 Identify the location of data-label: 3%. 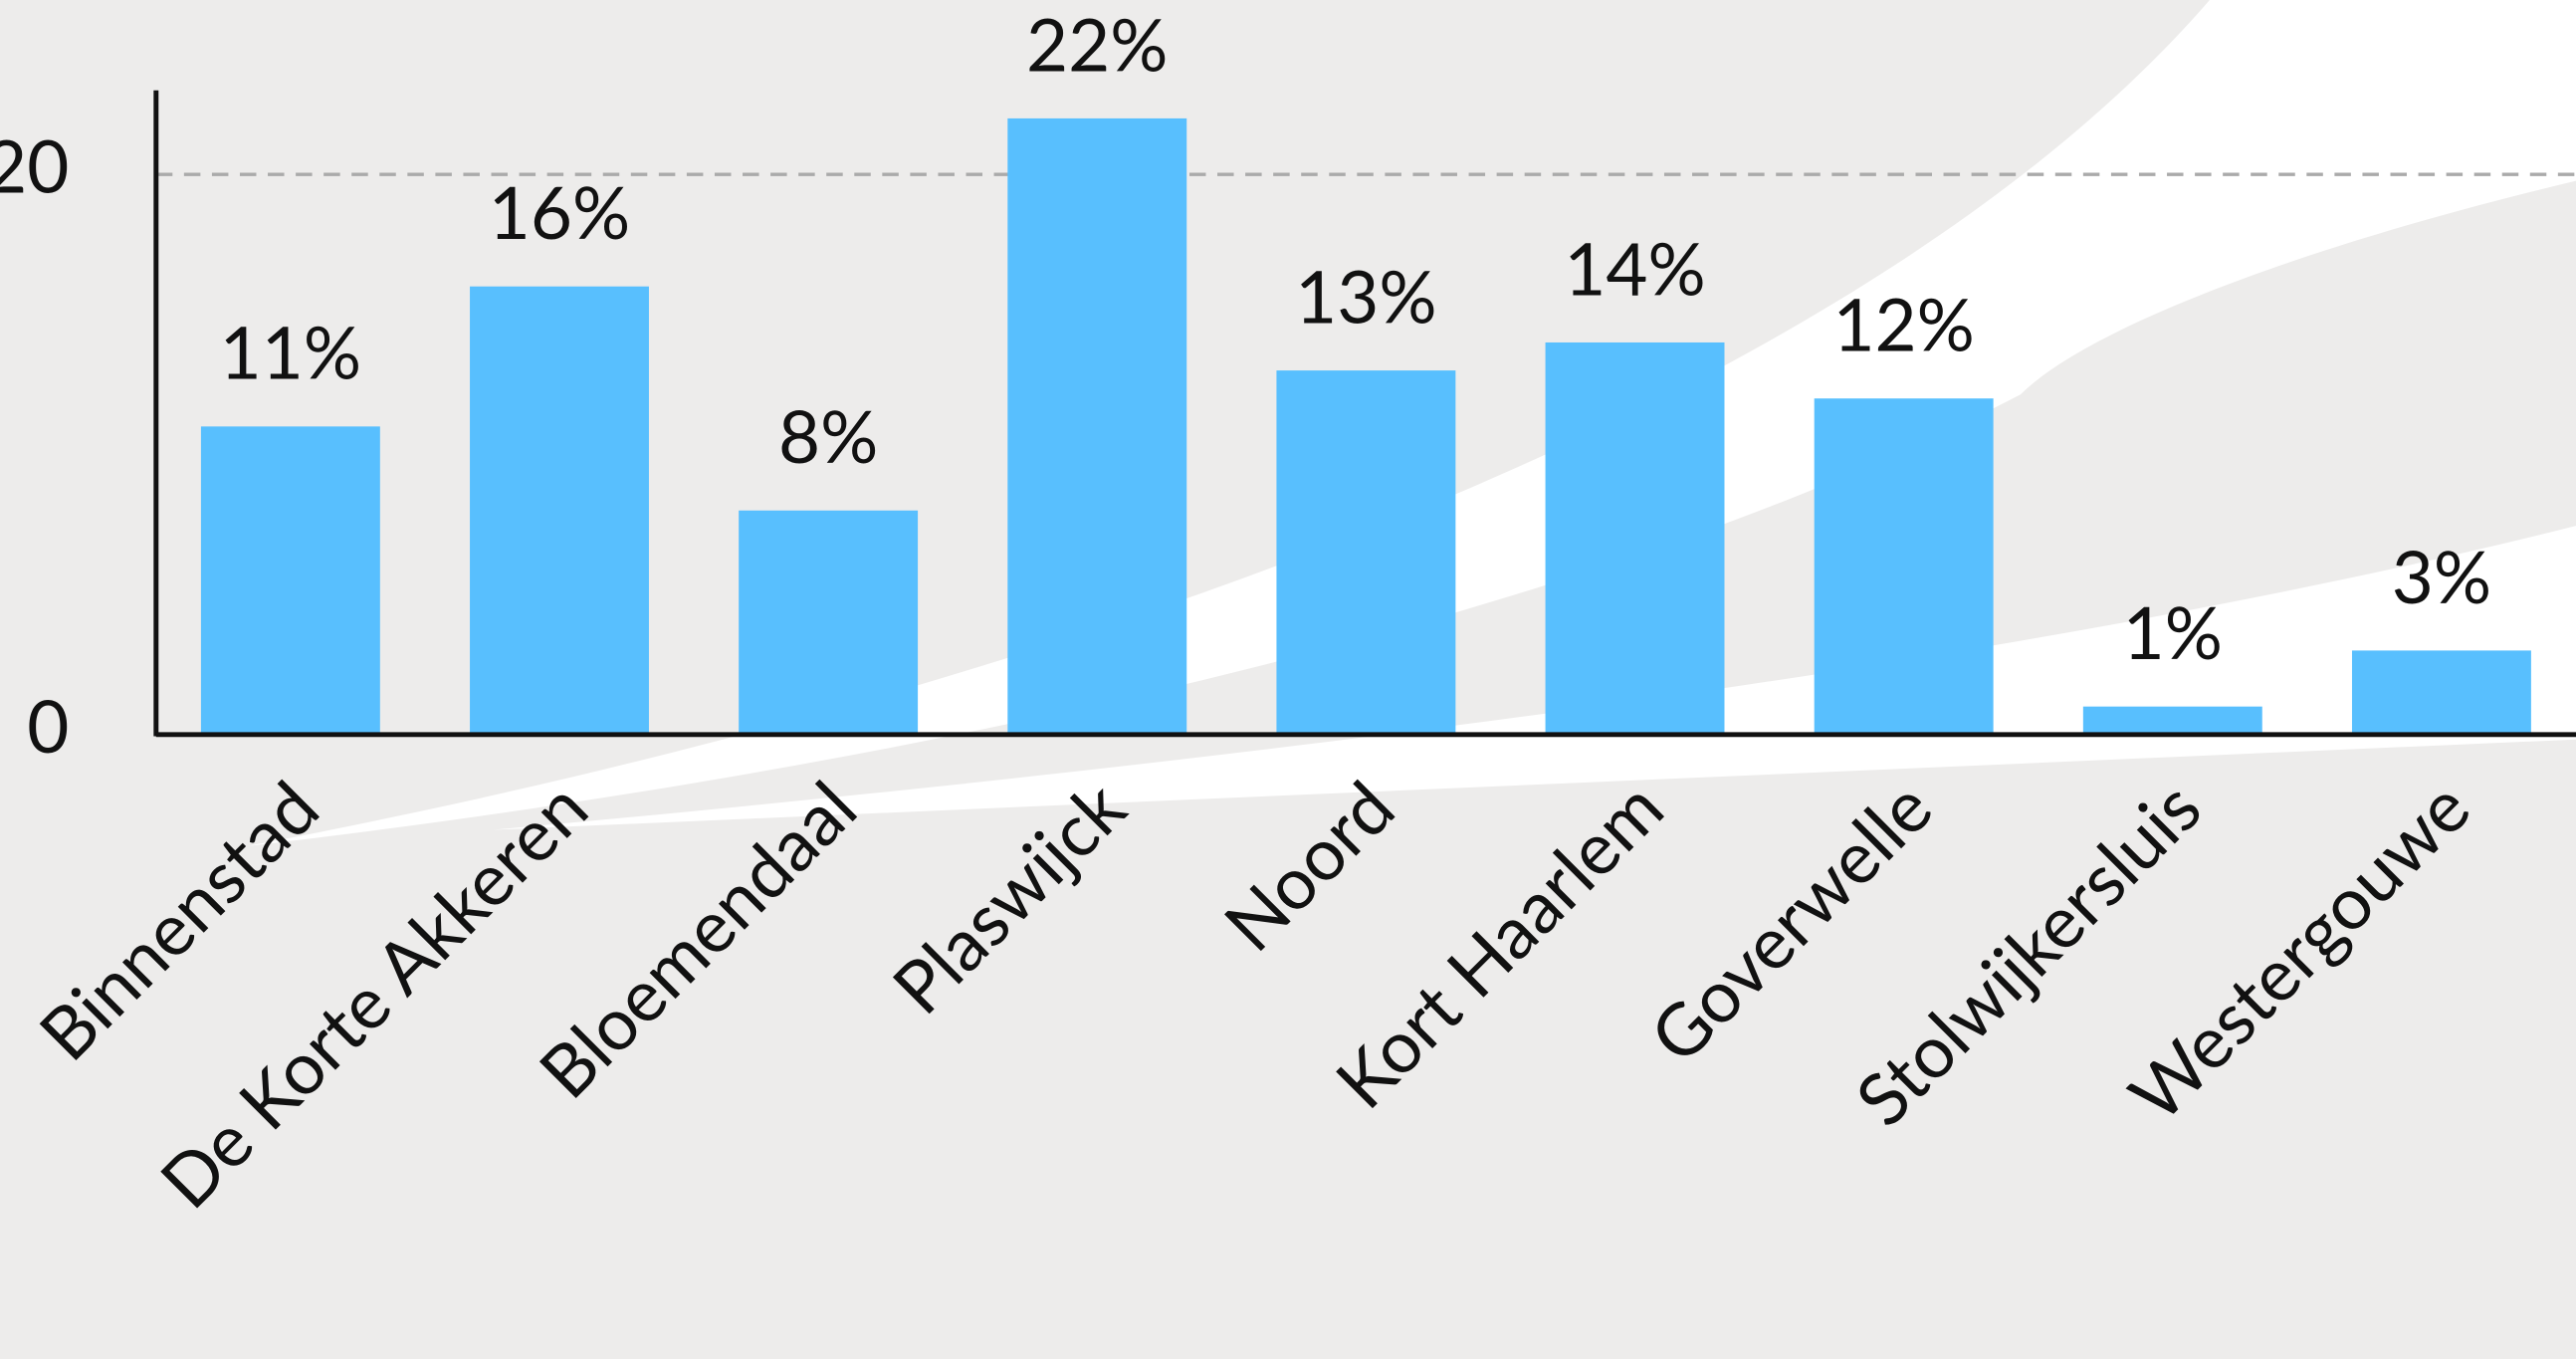
(2441, 576).